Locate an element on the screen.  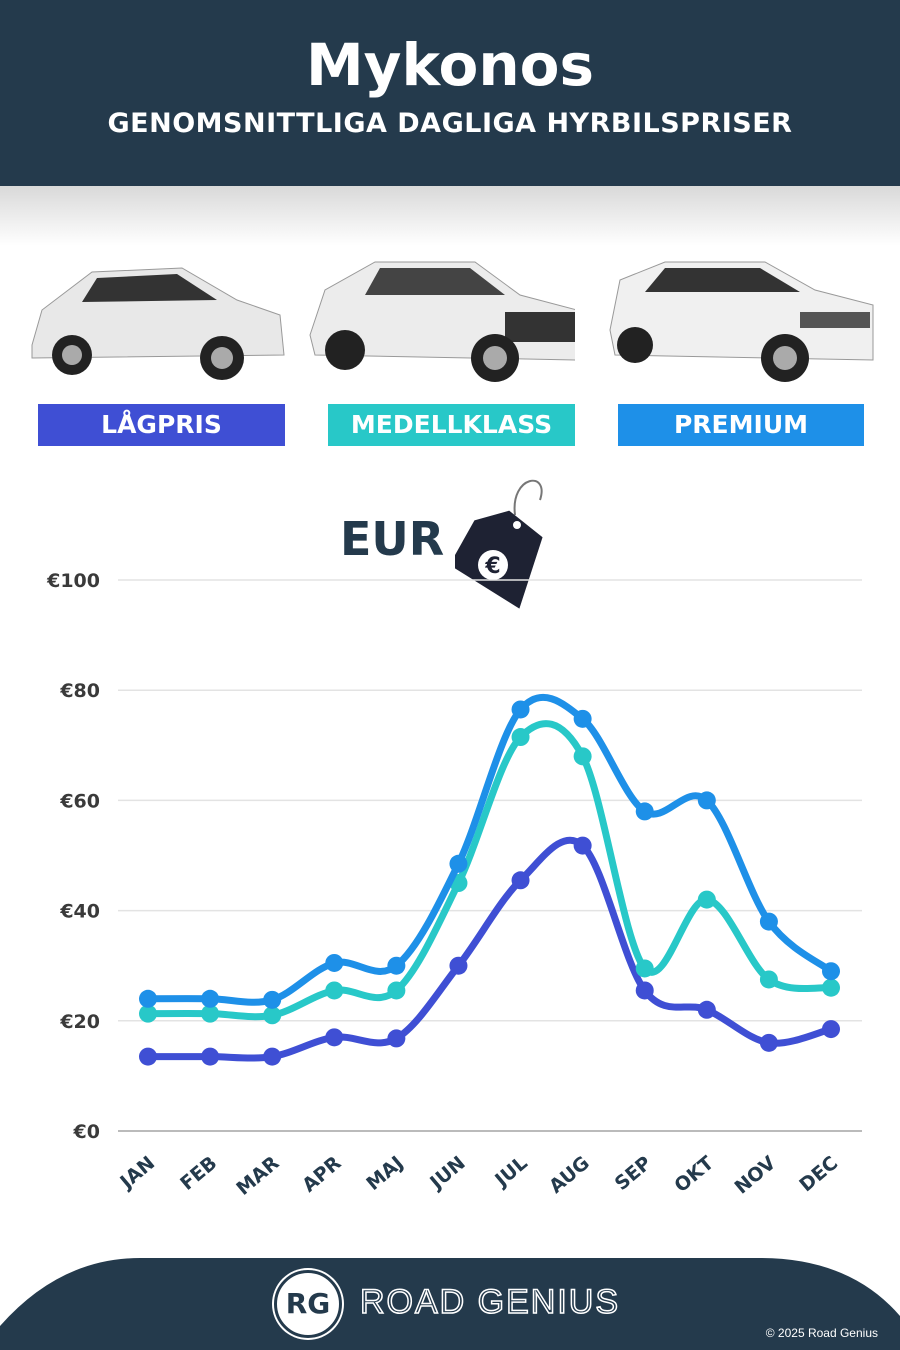
x-tick-label: AUG is located at coordinates (569, 1175).